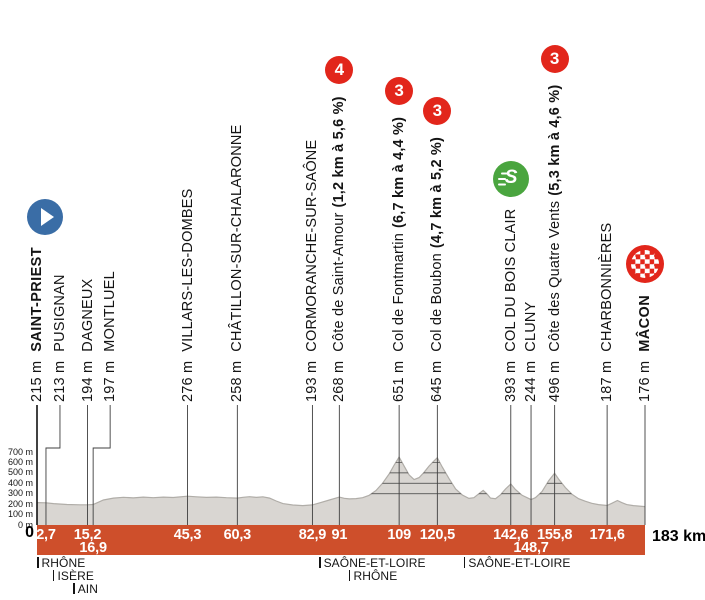 This screenshot has width=705, height=600. I want to click on start-icon, so click(45, 217).